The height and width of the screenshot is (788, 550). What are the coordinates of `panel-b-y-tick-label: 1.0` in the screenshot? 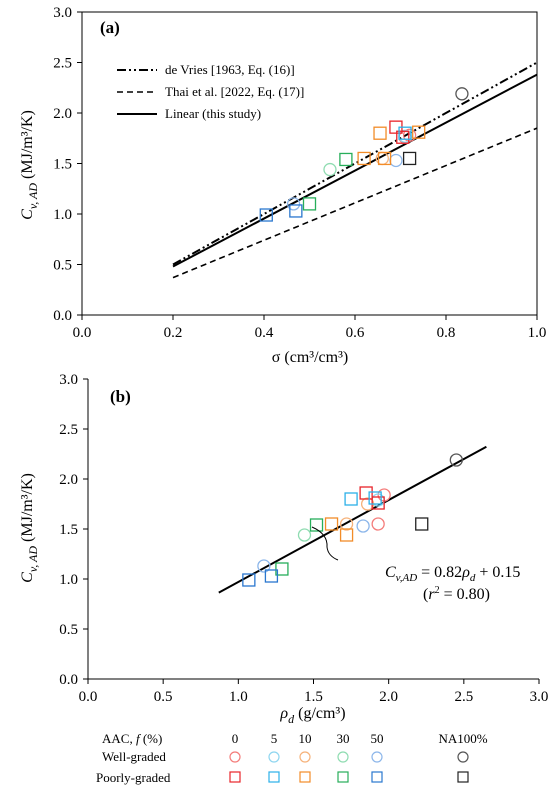 It's located at (68, 580).